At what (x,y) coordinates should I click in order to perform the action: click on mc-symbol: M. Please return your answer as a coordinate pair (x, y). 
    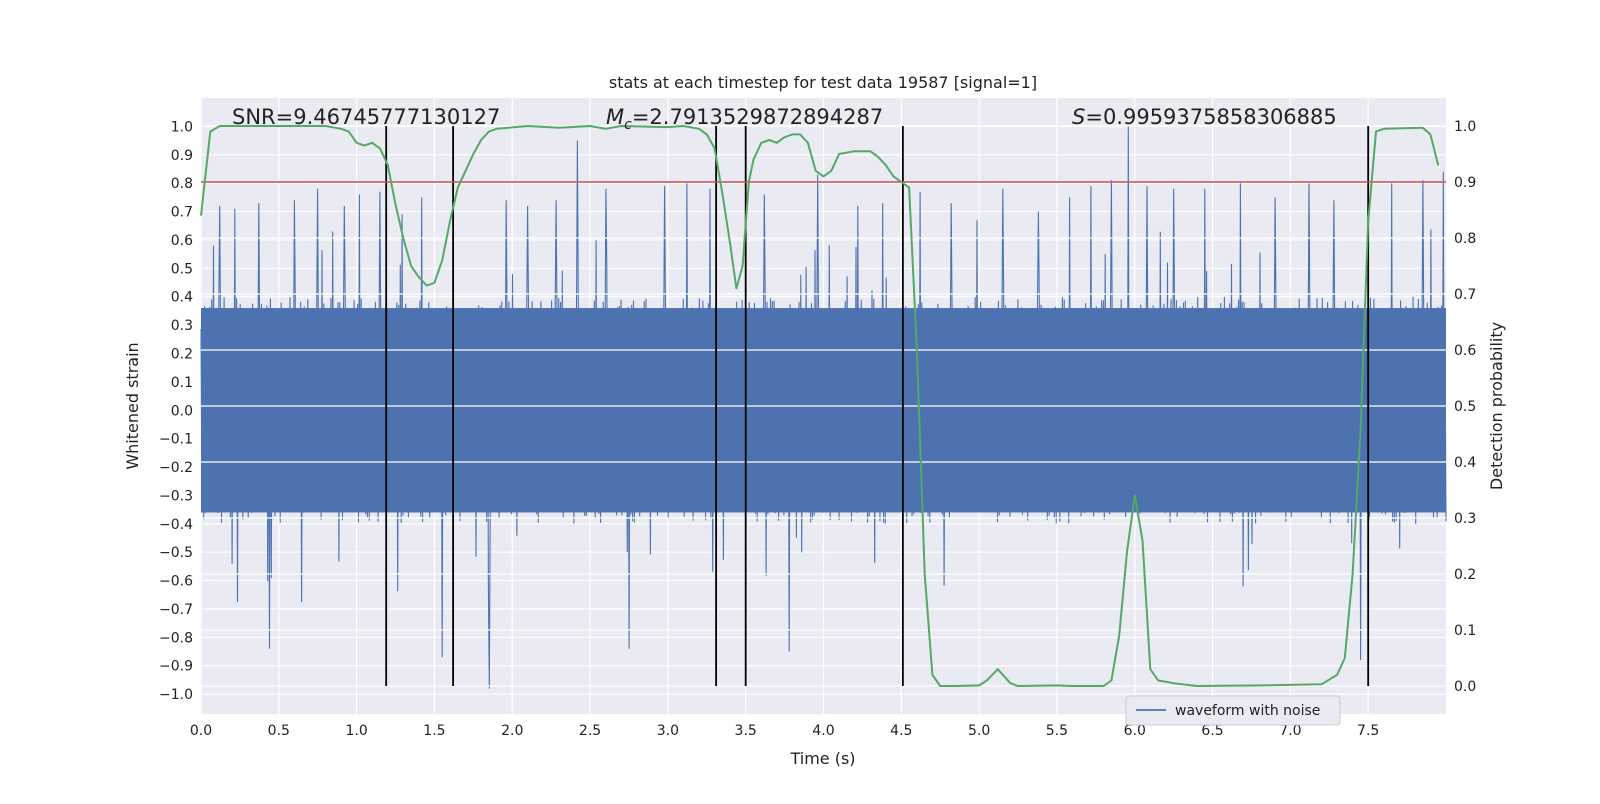
    Looking at the image, I should click on (615, 117).